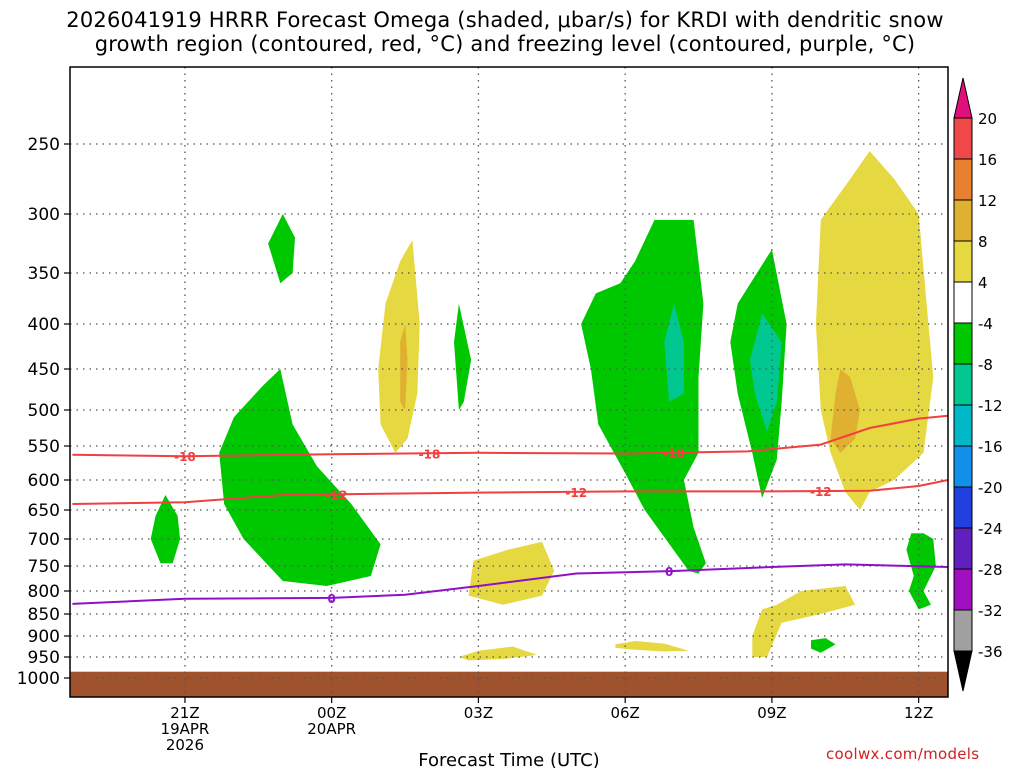 The width and height of the screenshot is (1024, 768). Describe the element at coordinates (38, 679) in the screenshot. I see `y-tick-label-1000: 1000` at that location.